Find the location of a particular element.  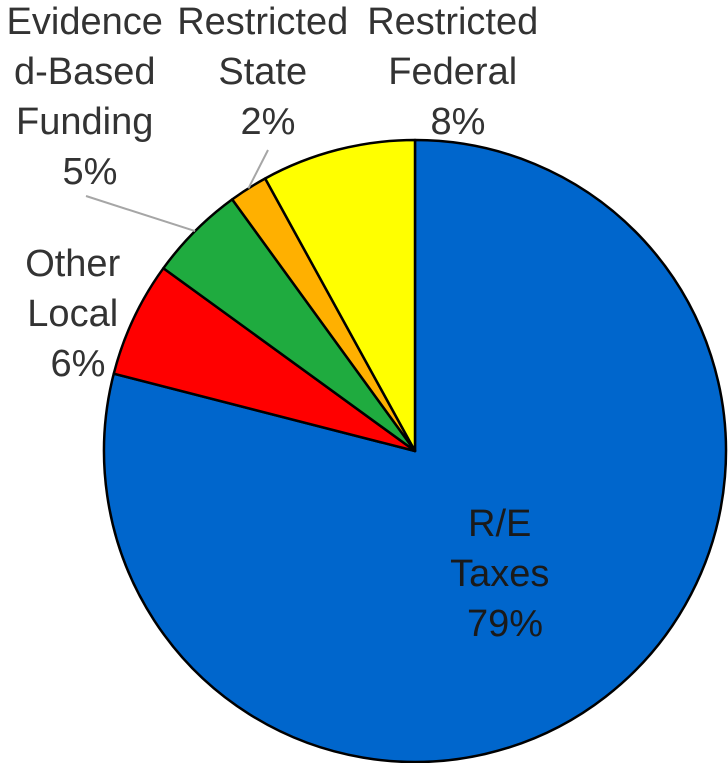

pie-slice-restricted-federal is located at coordinates (340, 295).